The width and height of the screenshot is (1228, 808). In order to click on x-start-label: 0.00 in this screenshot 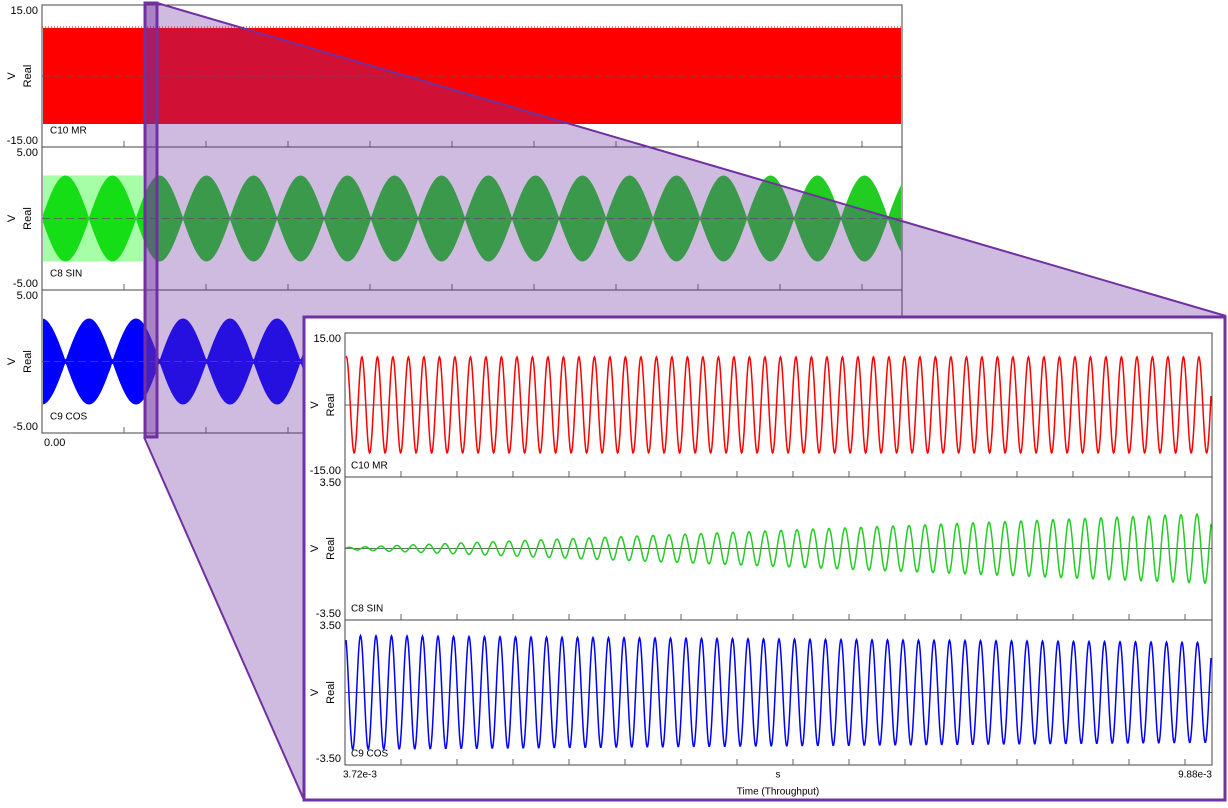, I will do `click(54, 443)`.